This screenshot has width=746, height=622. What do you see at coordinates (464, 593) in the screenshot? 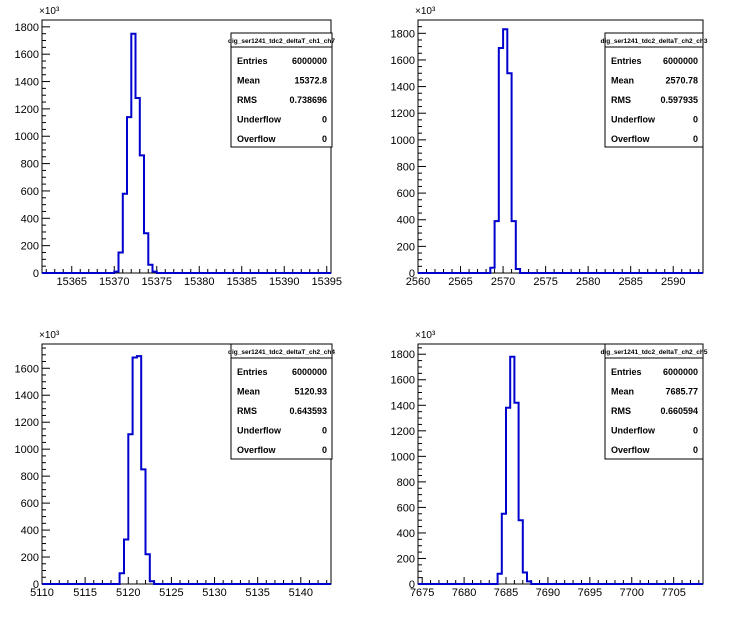
I see `x-tick-label: 7680` at bounding box center [464, 593].